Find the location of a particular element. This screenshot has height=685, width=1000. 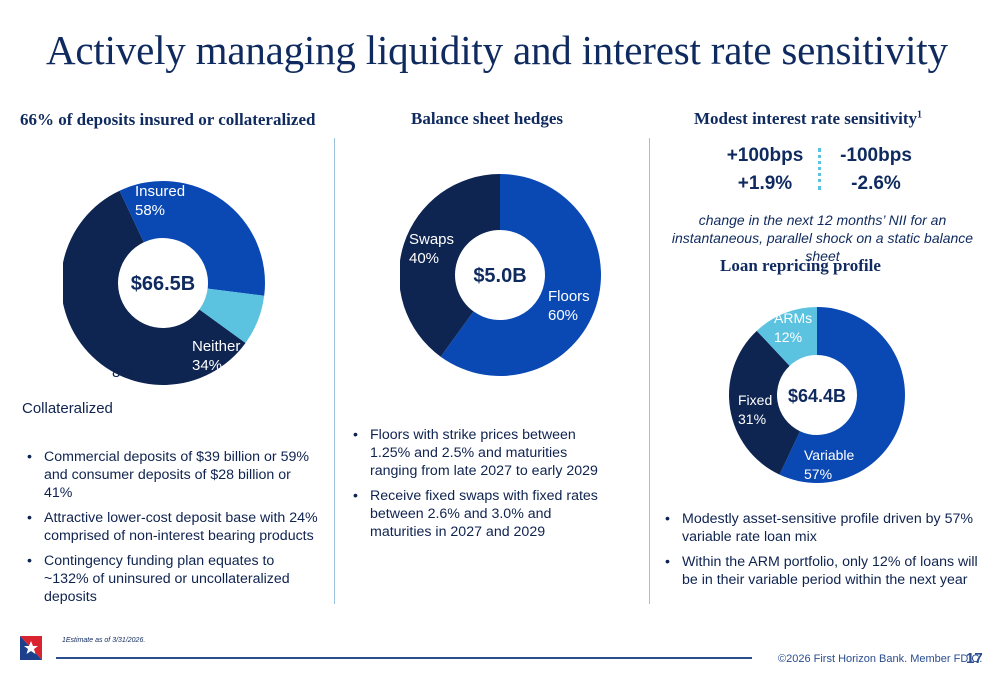

fixed-label: Fixed 31% is located at coordinates (755, 410).